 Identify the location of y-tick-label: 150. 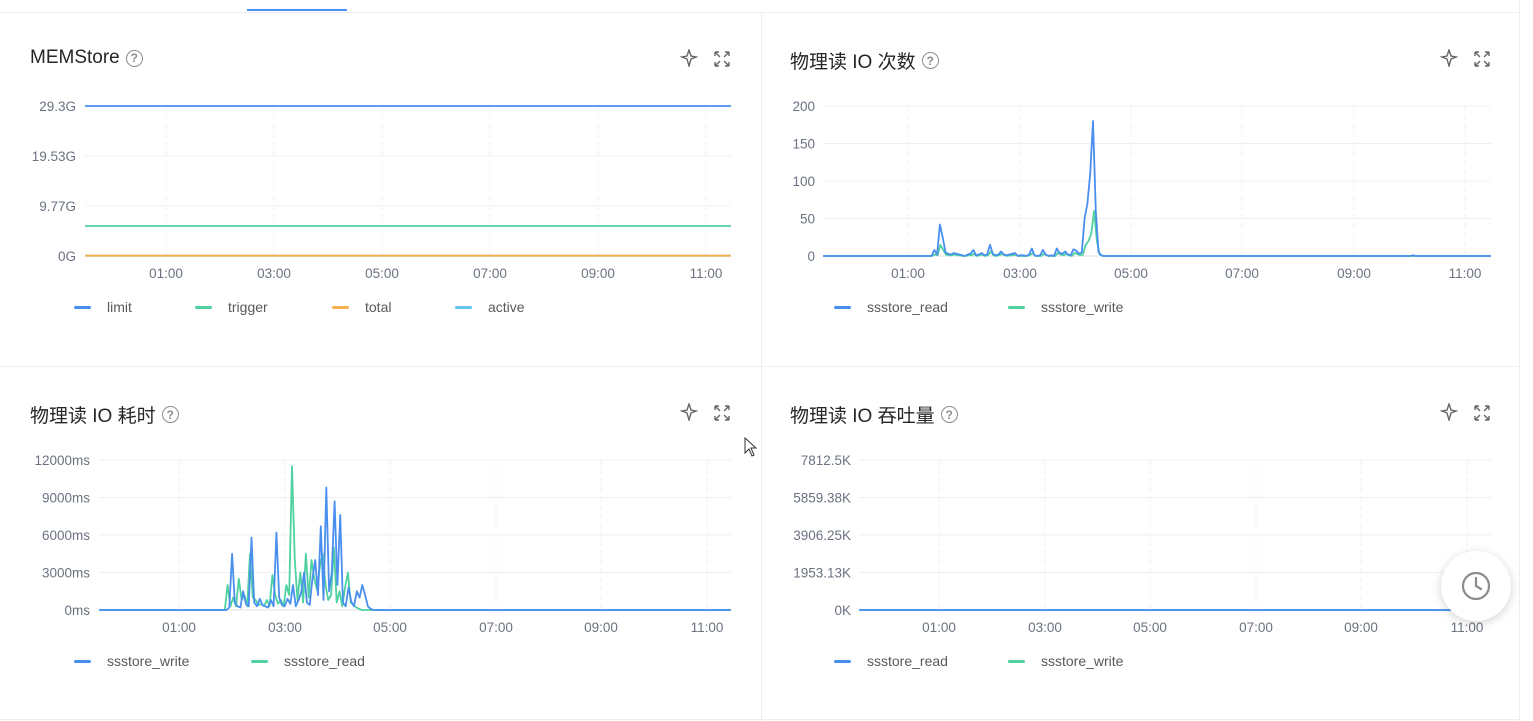
(803, 144).